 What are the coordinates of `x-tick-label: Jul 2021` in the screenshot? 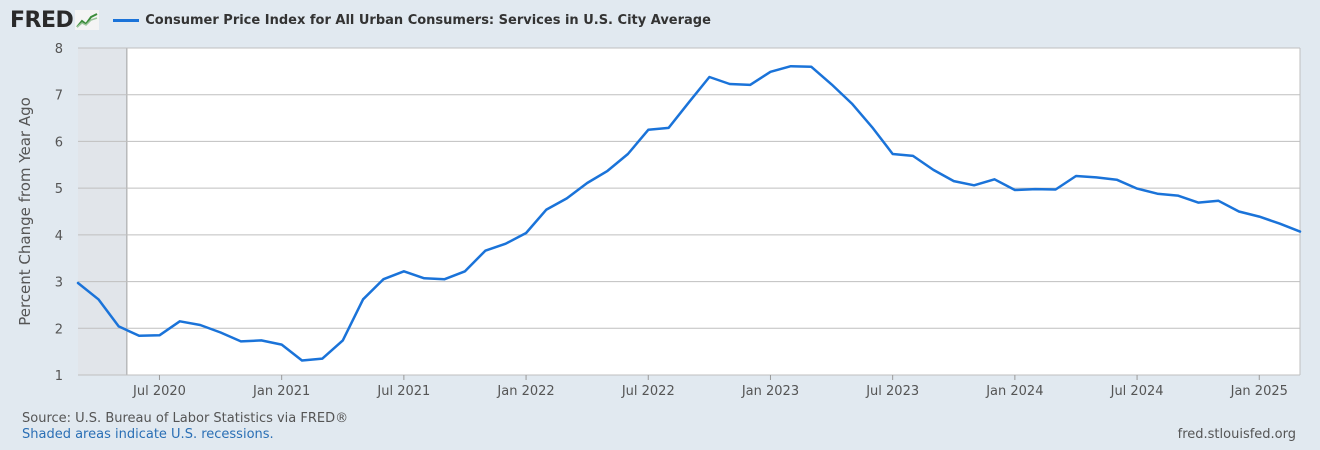 It's located at (403, 391).